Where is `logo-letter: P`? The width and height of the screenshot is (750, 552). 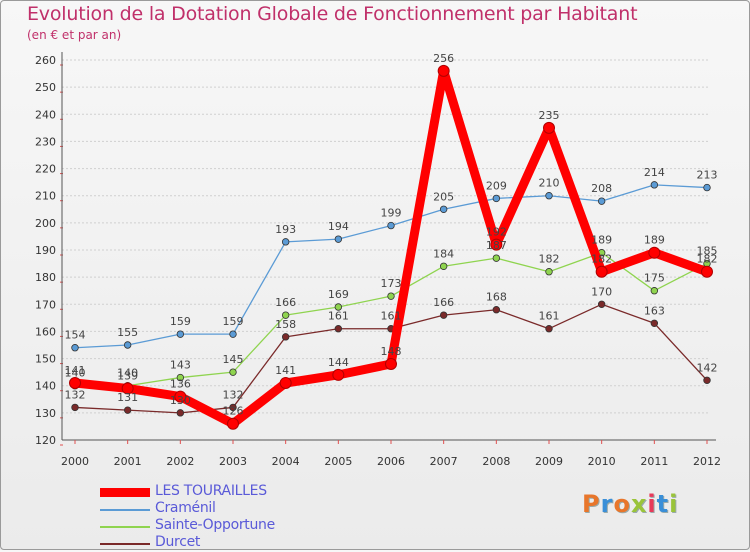
logo-letter: P is located at coordinates (591, 504).